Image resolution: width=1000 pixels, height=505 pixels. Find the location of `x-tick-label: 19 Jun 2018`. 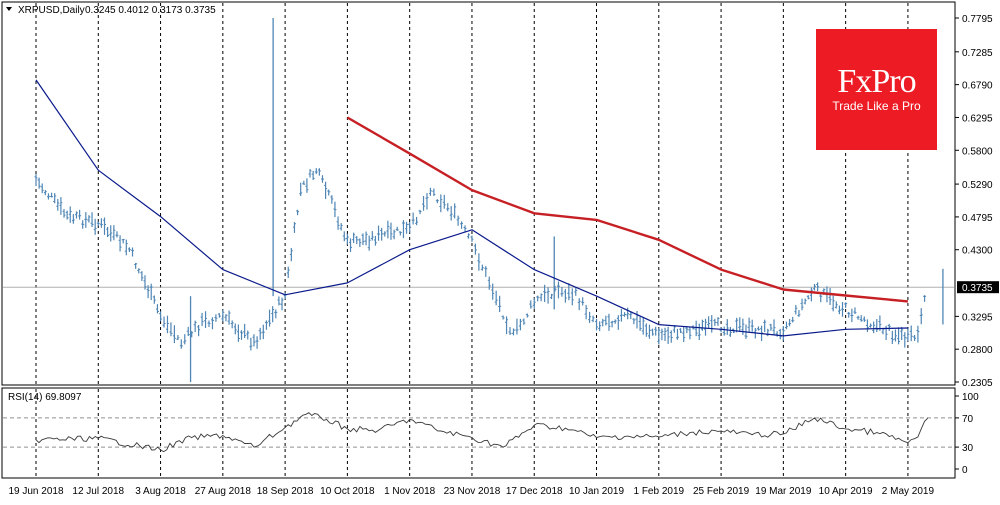

x-tick-label: 19 Jun 2018 is located at coordinates (35, 491).